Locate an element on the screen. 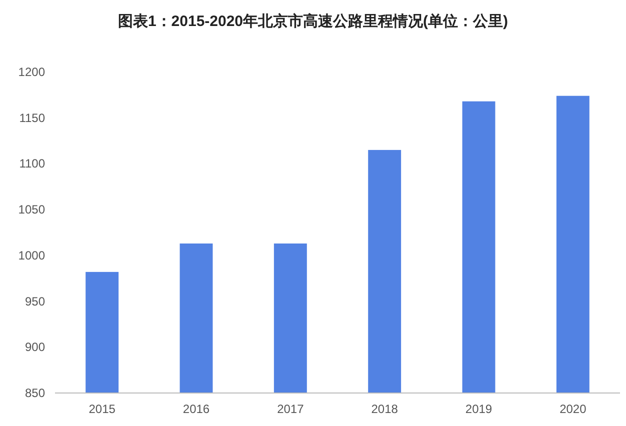  y-tick-label: 900 is located at coordinates (35, 347).